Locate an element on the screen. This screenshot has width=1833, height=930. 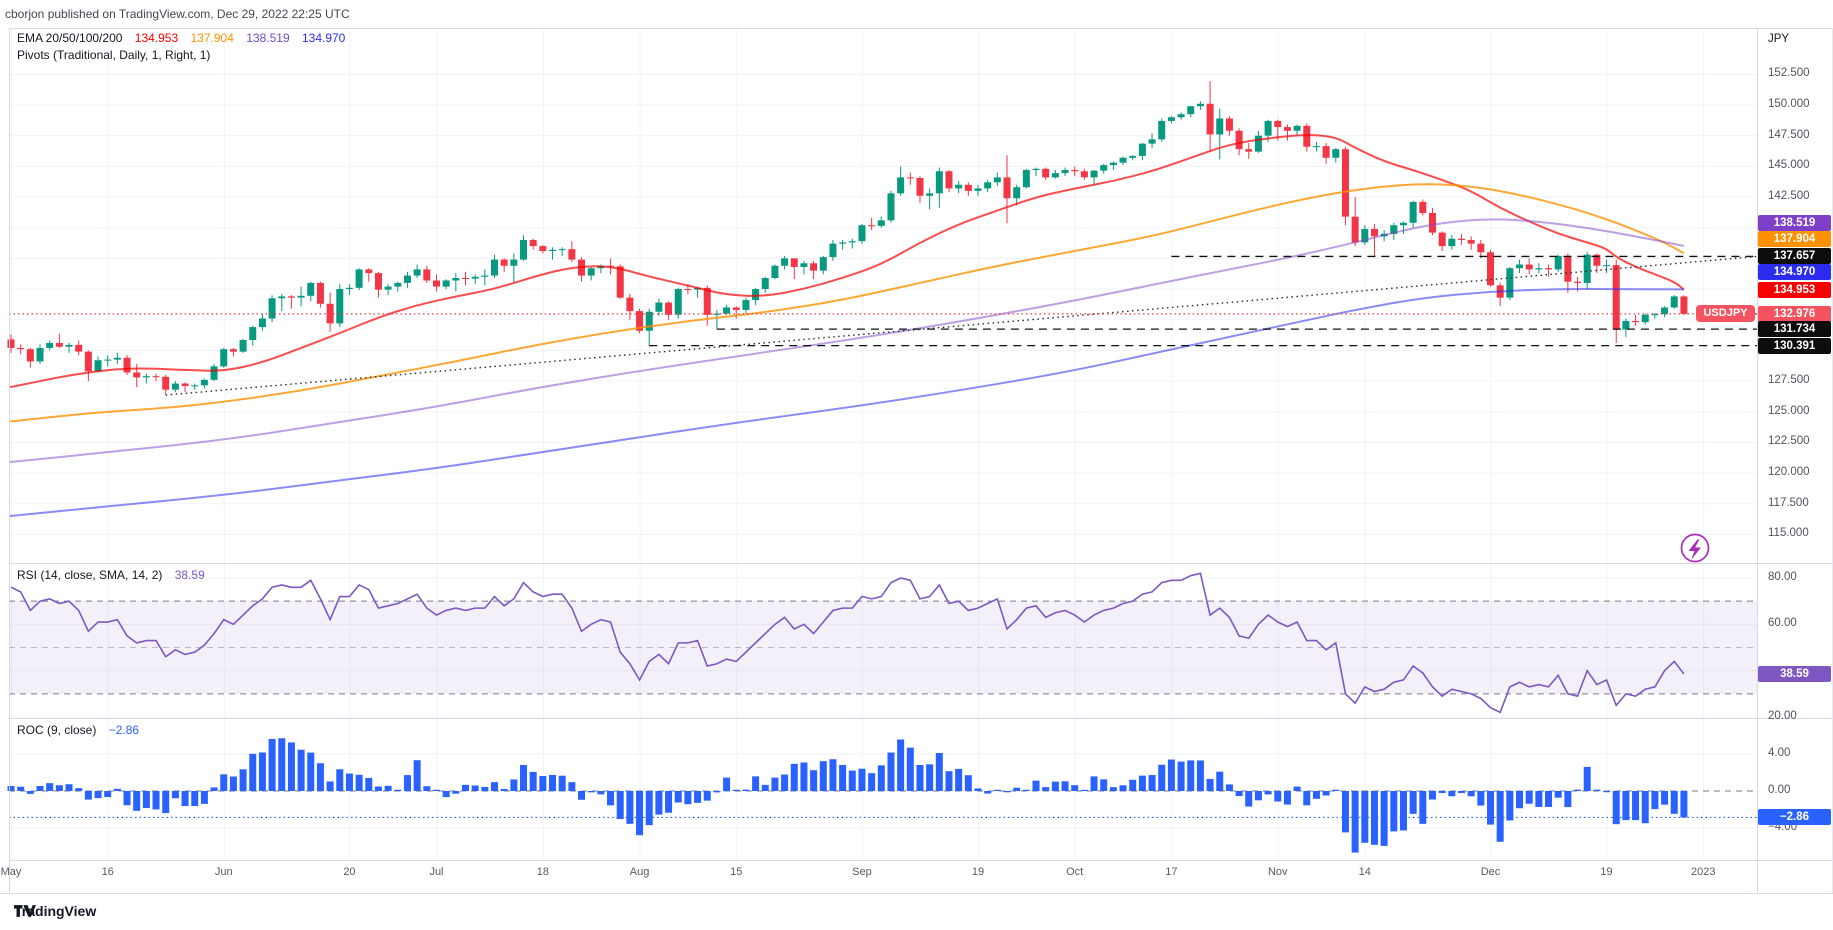
rsi-line is located at coordinates (847, 643).